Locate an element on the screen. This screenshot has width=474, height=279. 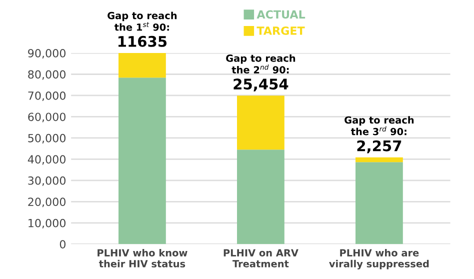
y-tick-label: 90,000 is located at coordinates (47, 53).